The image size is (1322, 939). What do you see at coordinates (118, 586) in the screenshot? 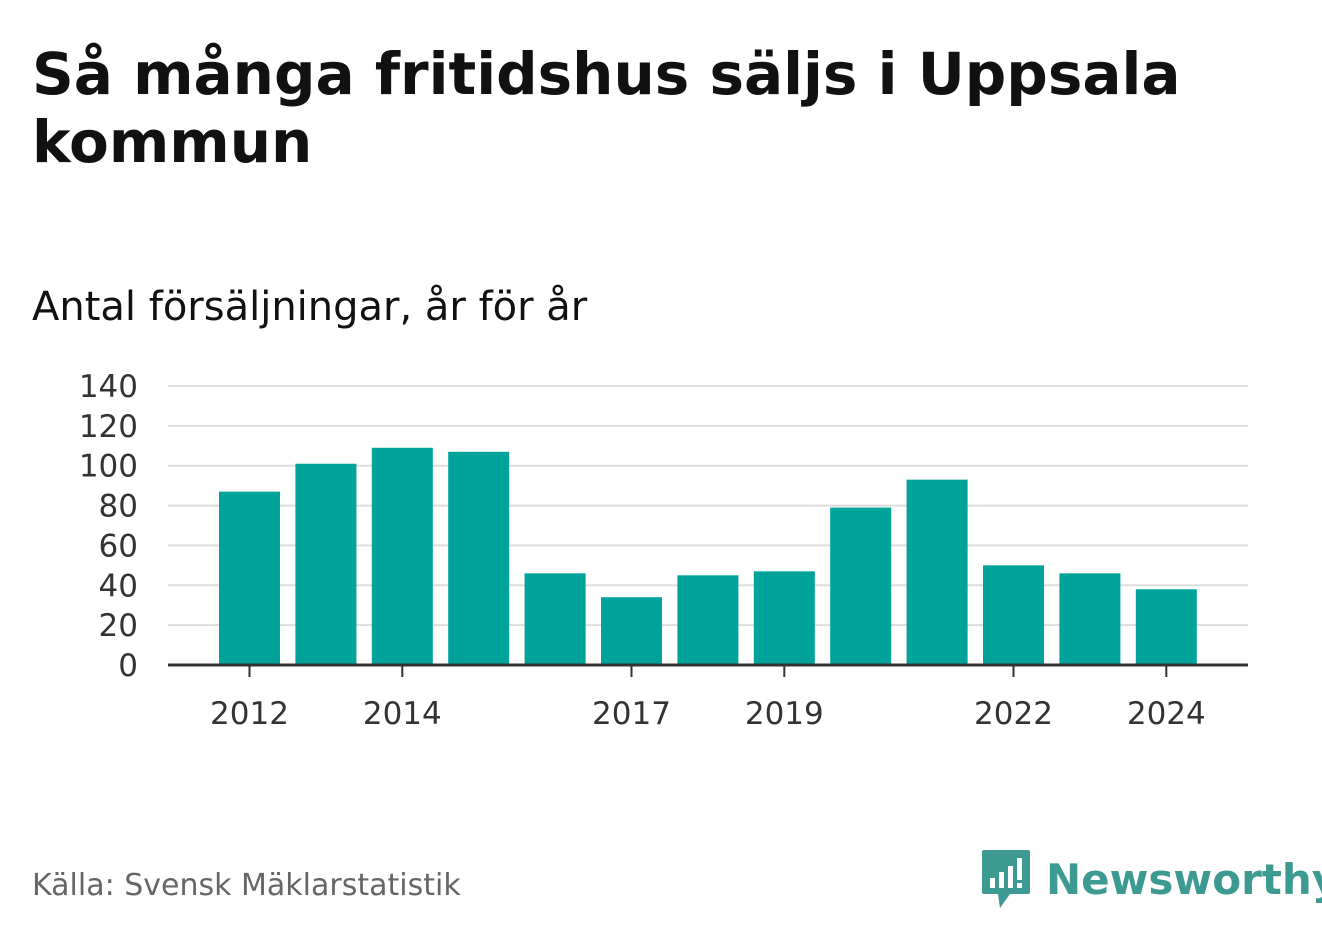
I see `y-tick-label: 40` at bounding box center [118, 586].